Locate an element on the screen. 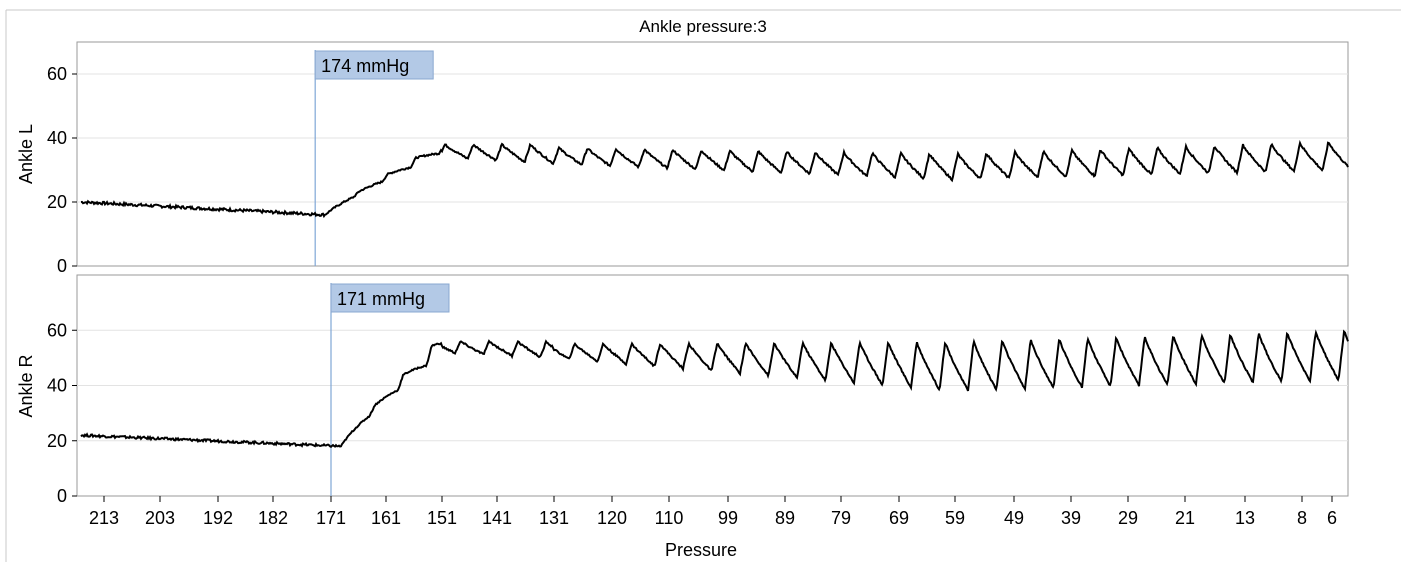 The image size is (1401, 562). x-tick-label: 39 is located at coordinates (1071, 518).